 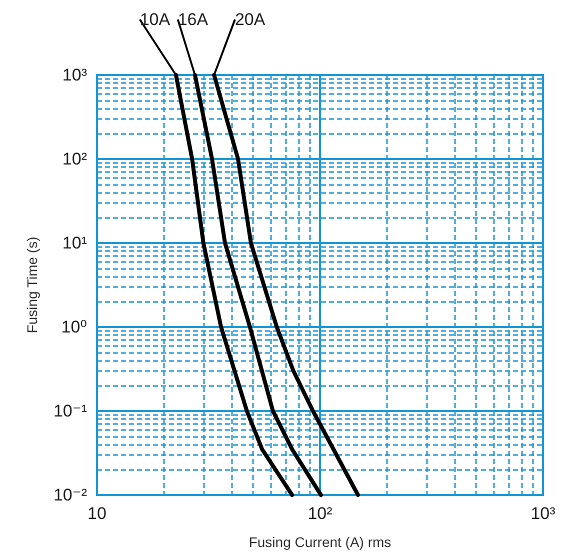 What do you see at coordinates (320, 513) in the screenshot?
I see `x-tick-label: 10²` at bounding box center [320, 513].